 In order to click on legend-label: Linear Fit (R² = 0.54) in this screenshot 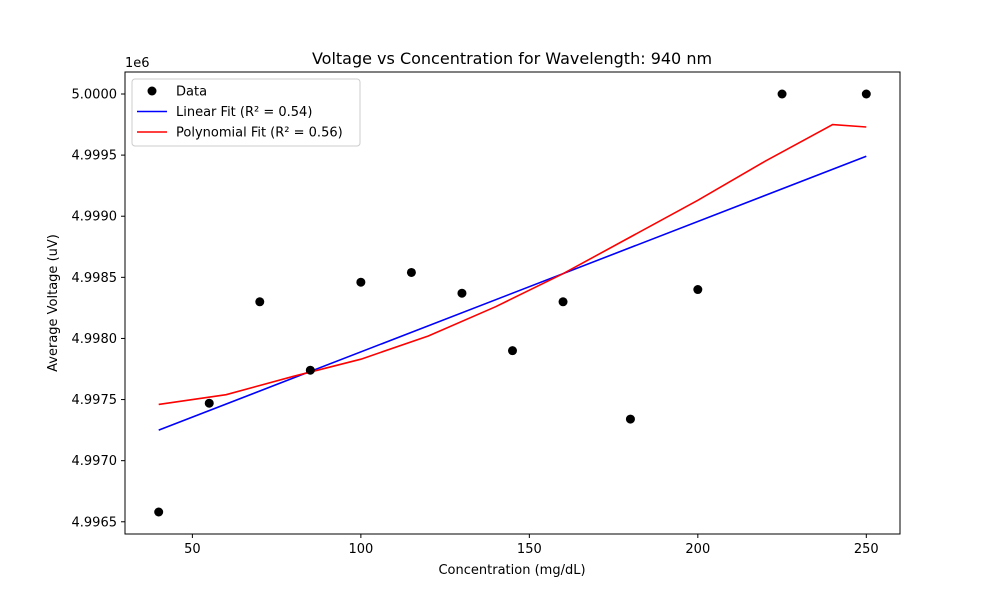, I will do `click(244, 112)`.